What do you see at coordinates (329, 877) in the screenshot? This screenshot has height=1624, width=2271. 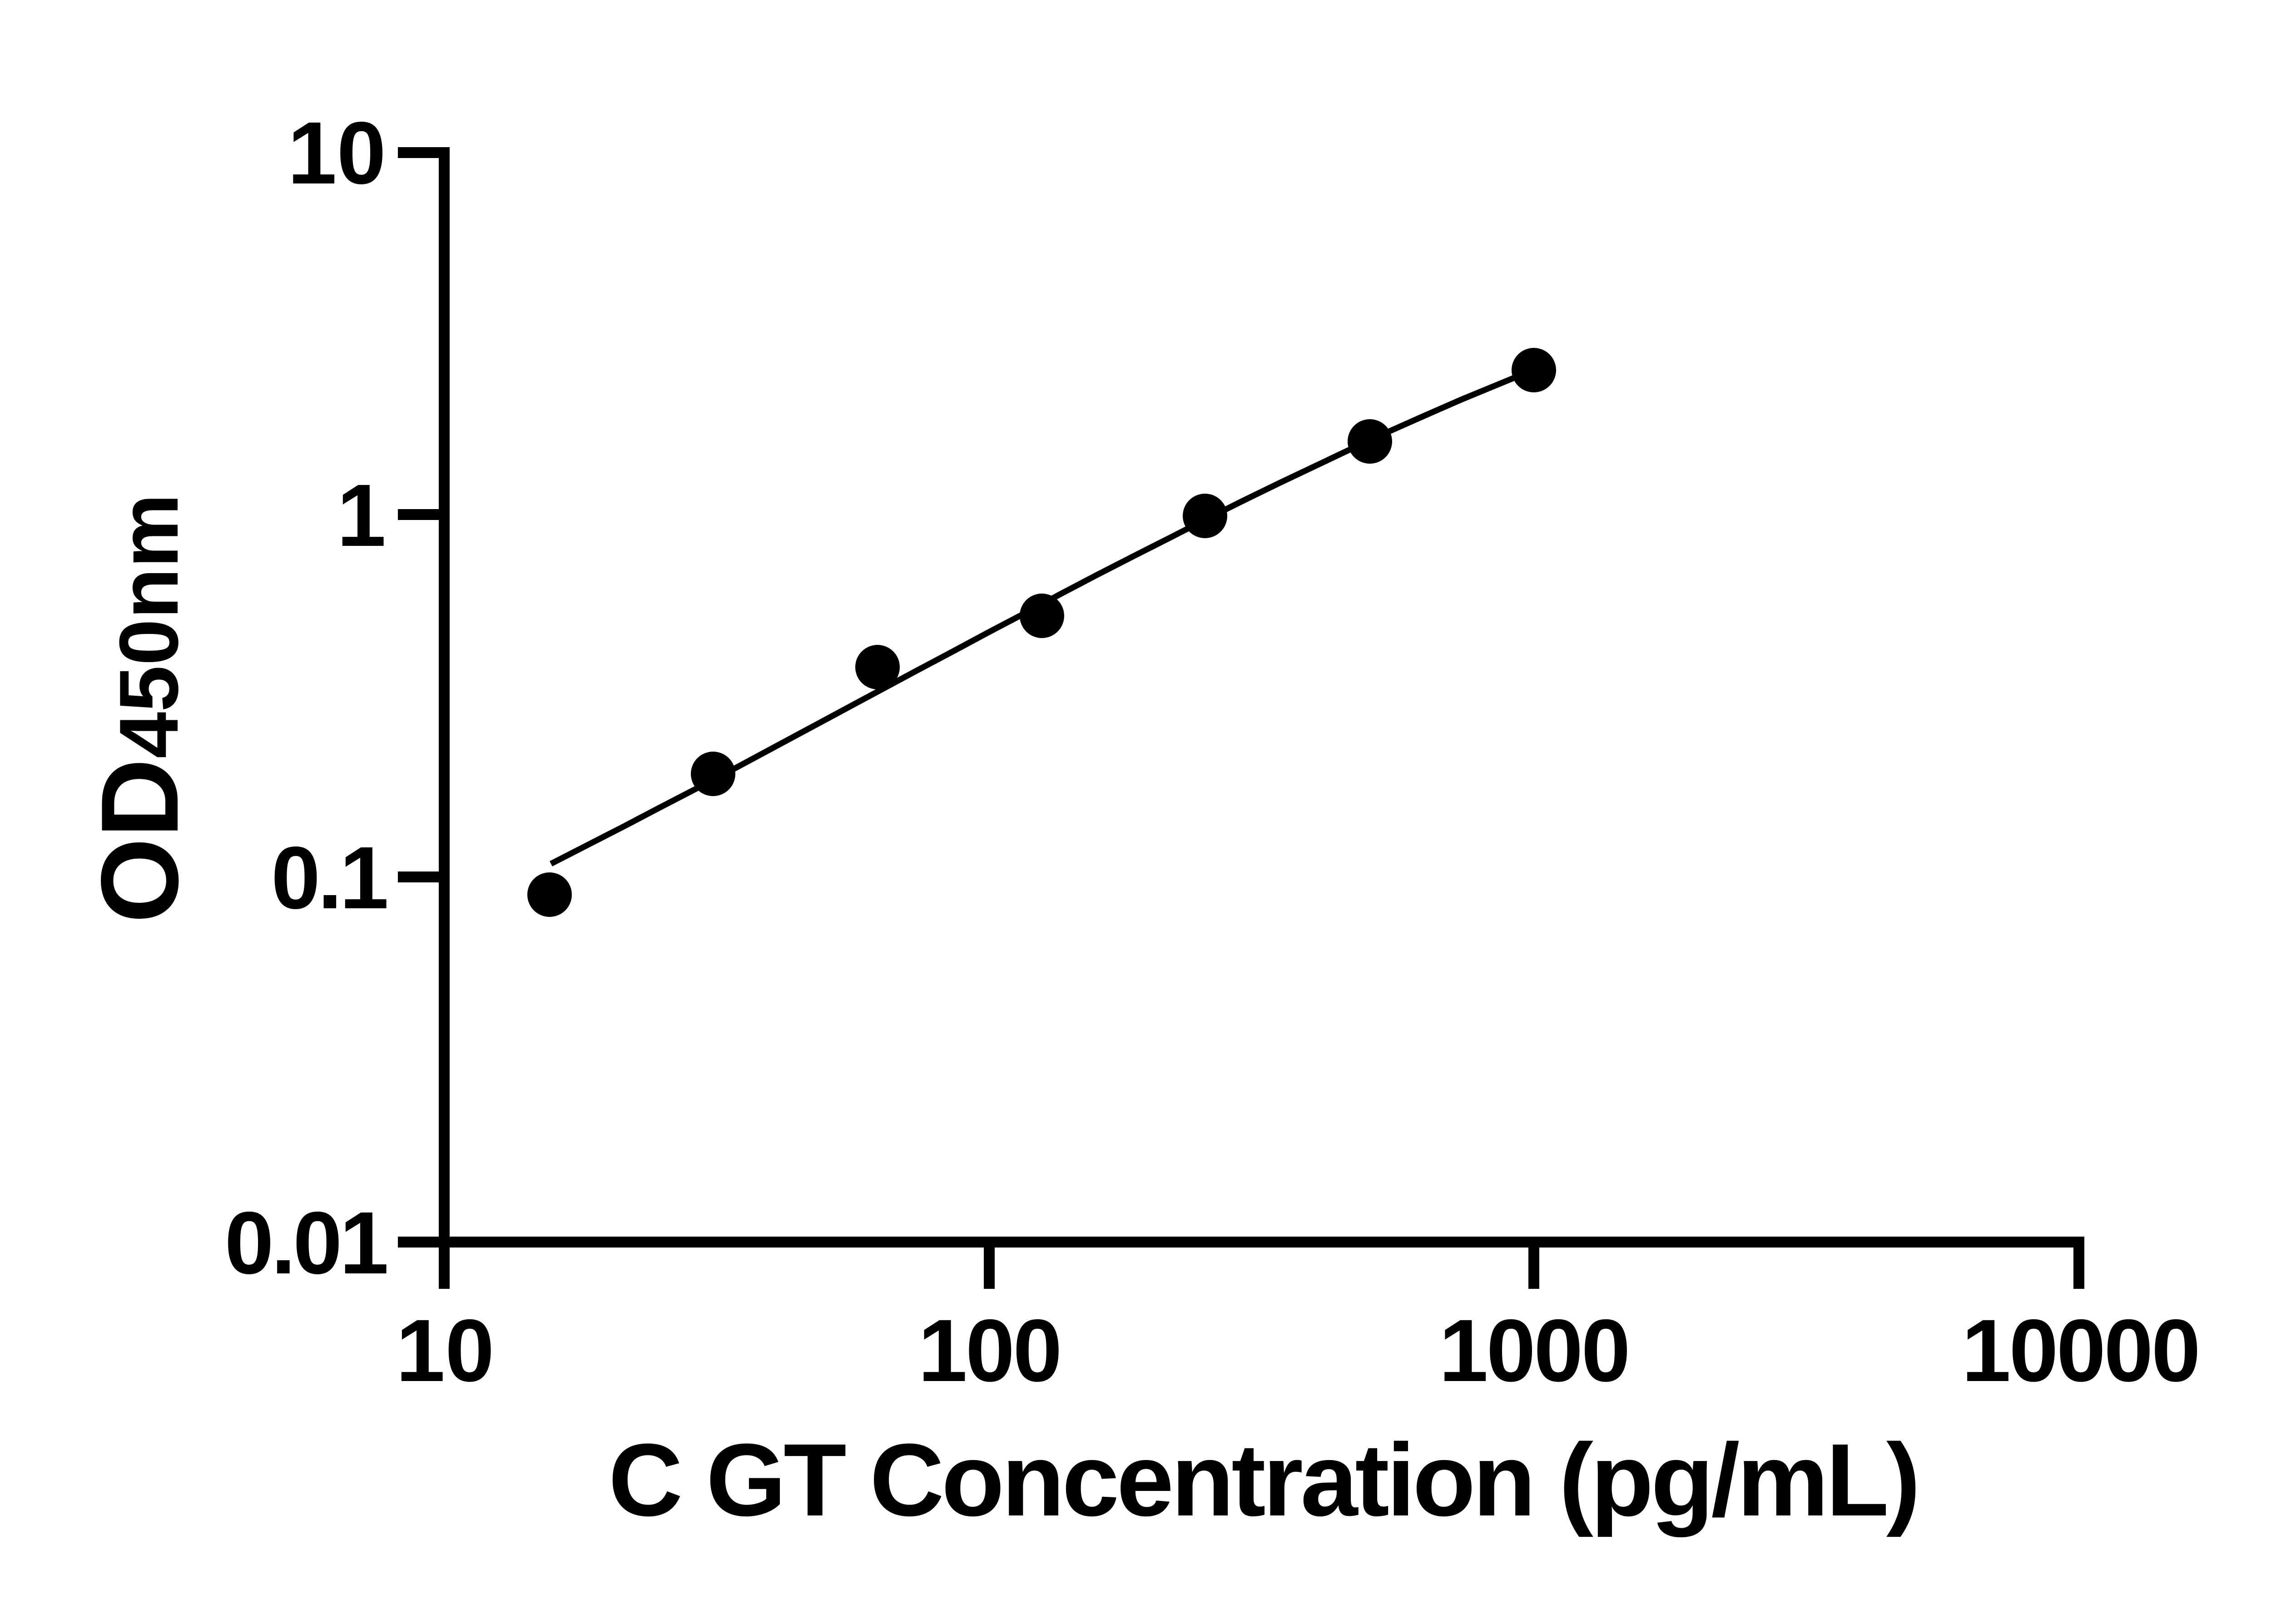 I see `svg-text: 0.1` at bounding box center [329, 877].